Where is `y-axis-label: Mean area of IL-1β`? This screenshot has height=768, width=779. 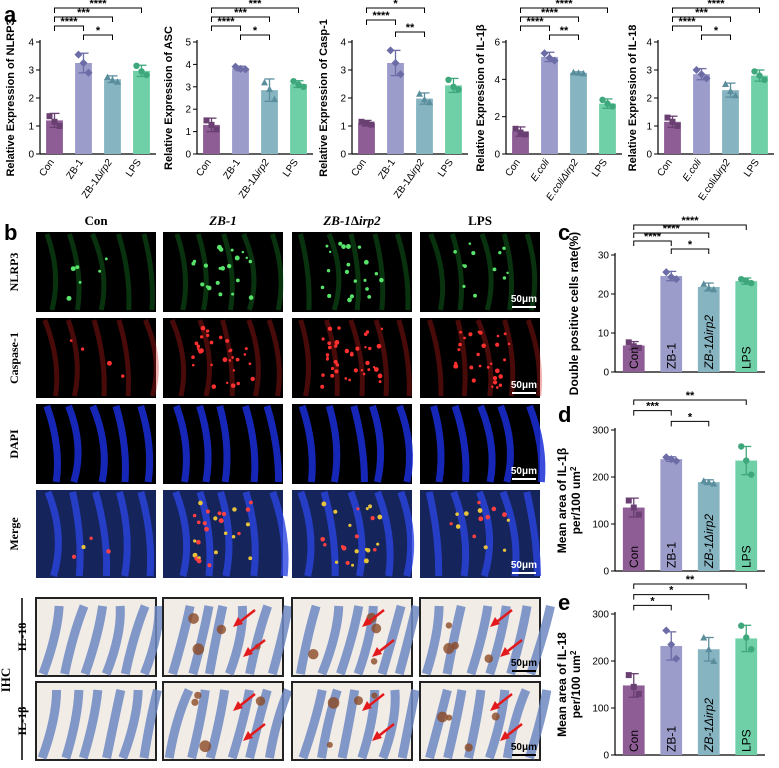
y-axis-label: Mean area of IL-1β is located at coordinates (562, 500).